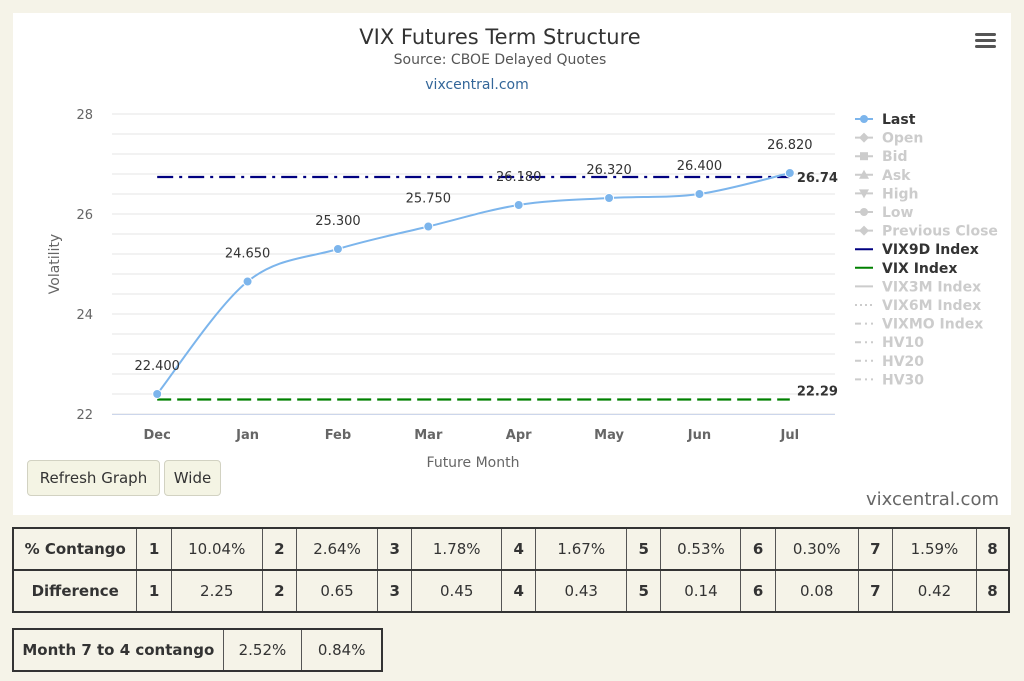 Image resolution: width=1024 pixels, height=681 pixels. Describe the element at coordinates (84, 115) in the screenshot. I see `y-tick-label: 28` at that location.